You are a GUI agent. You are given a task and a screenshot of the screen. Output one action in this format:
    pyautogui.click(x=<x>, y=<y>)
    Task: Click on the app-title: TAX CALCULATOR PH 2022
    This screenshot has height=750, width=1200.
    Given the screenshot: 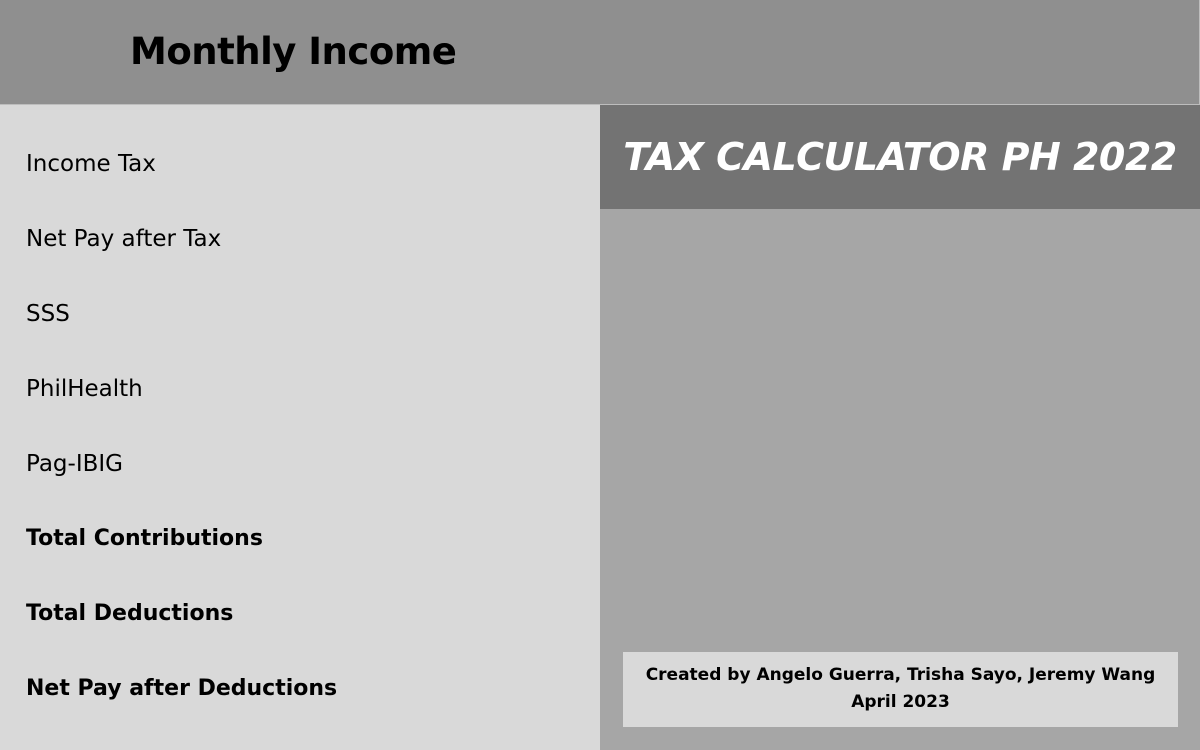 What is the action you would take?
    pyautogui.click(x=900, y=157)
    